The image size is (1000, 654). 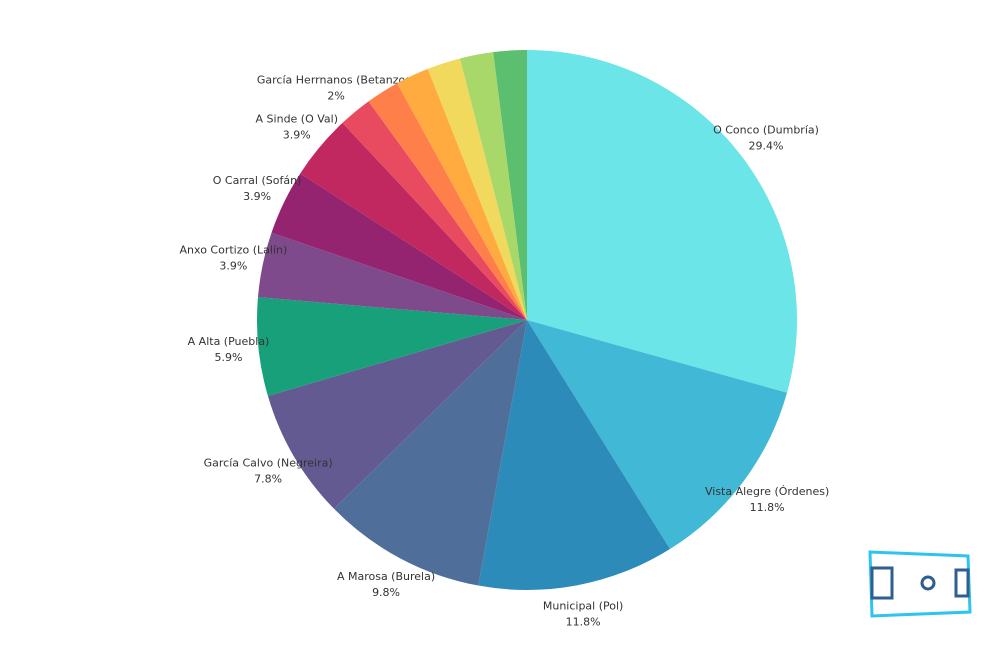 I want to click on slice-label: García Calvo (Negreira), so click(x=268, y=463).